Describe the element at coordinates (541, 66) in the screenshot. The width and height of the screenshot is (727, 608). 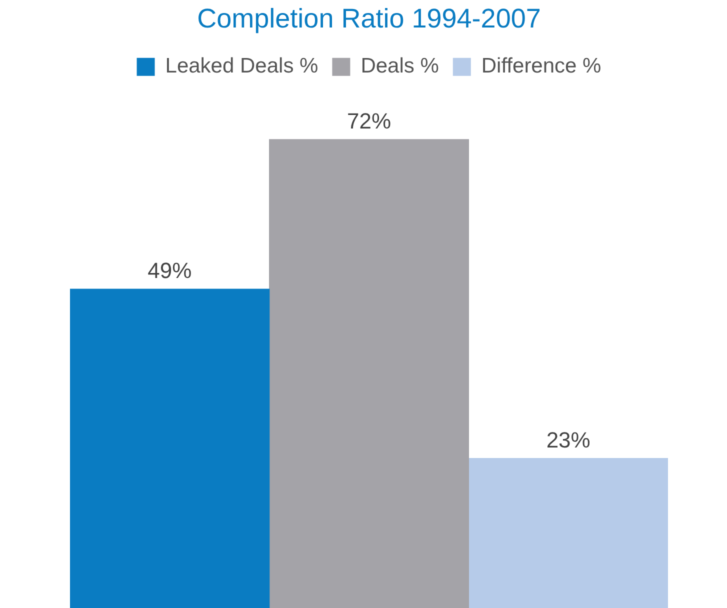
I see `legend-label: Difference %` at that location.